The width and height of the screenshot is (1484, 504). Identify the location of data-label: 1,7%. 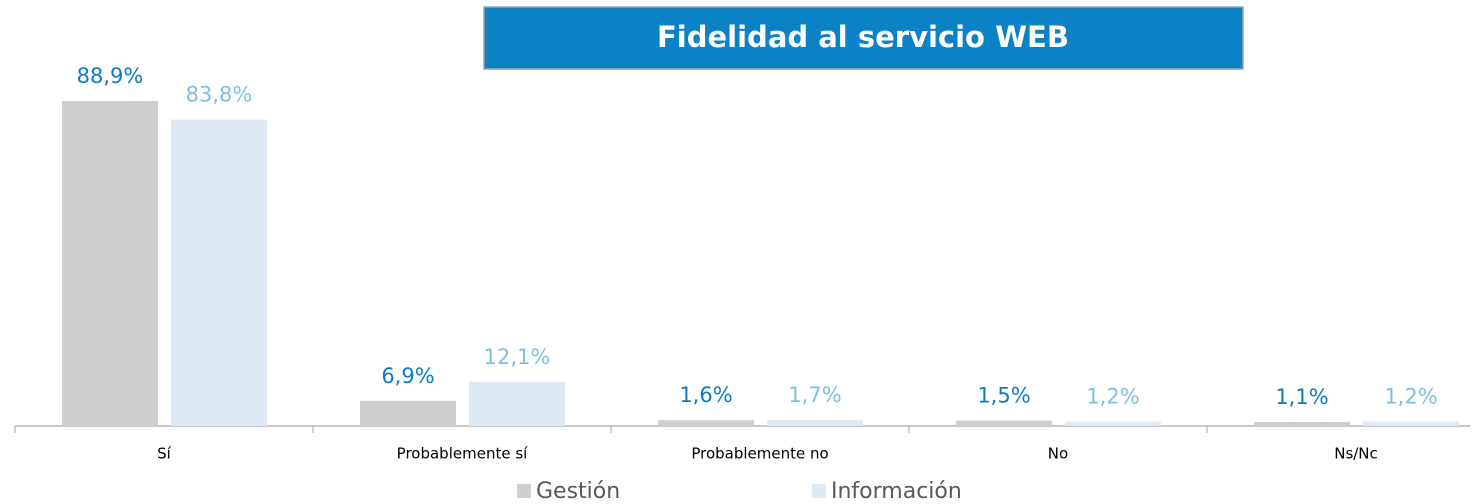
(814, 395).